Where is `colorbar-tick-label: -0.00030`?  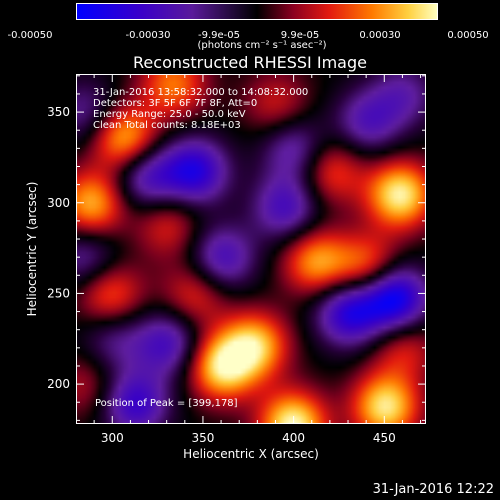 colorbar-tick-label: -0.00030 is located at coordinates (148, 35).